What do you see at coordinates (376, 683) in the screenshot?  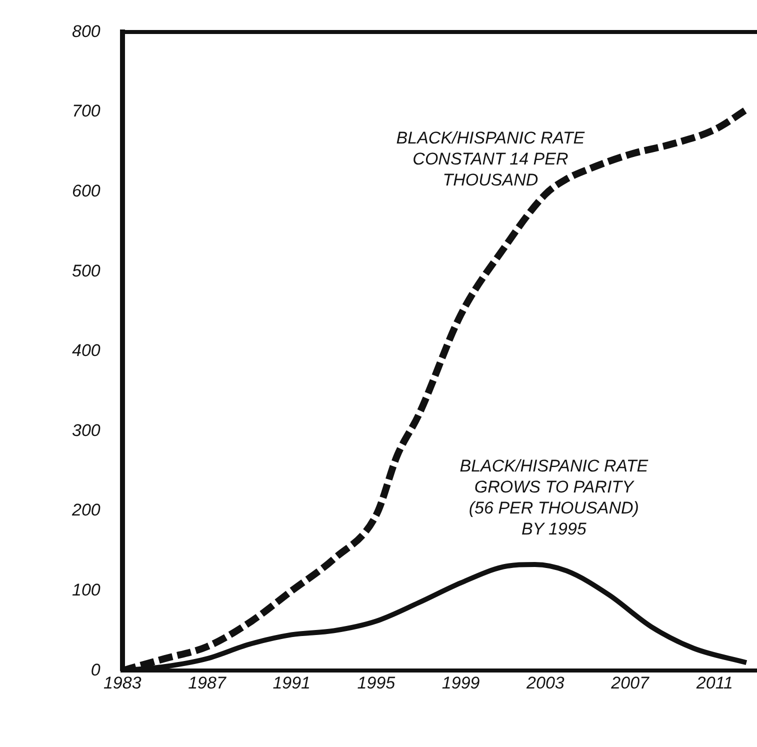 I see `x-tick-label: 1995` at bounding box center [376, 683].